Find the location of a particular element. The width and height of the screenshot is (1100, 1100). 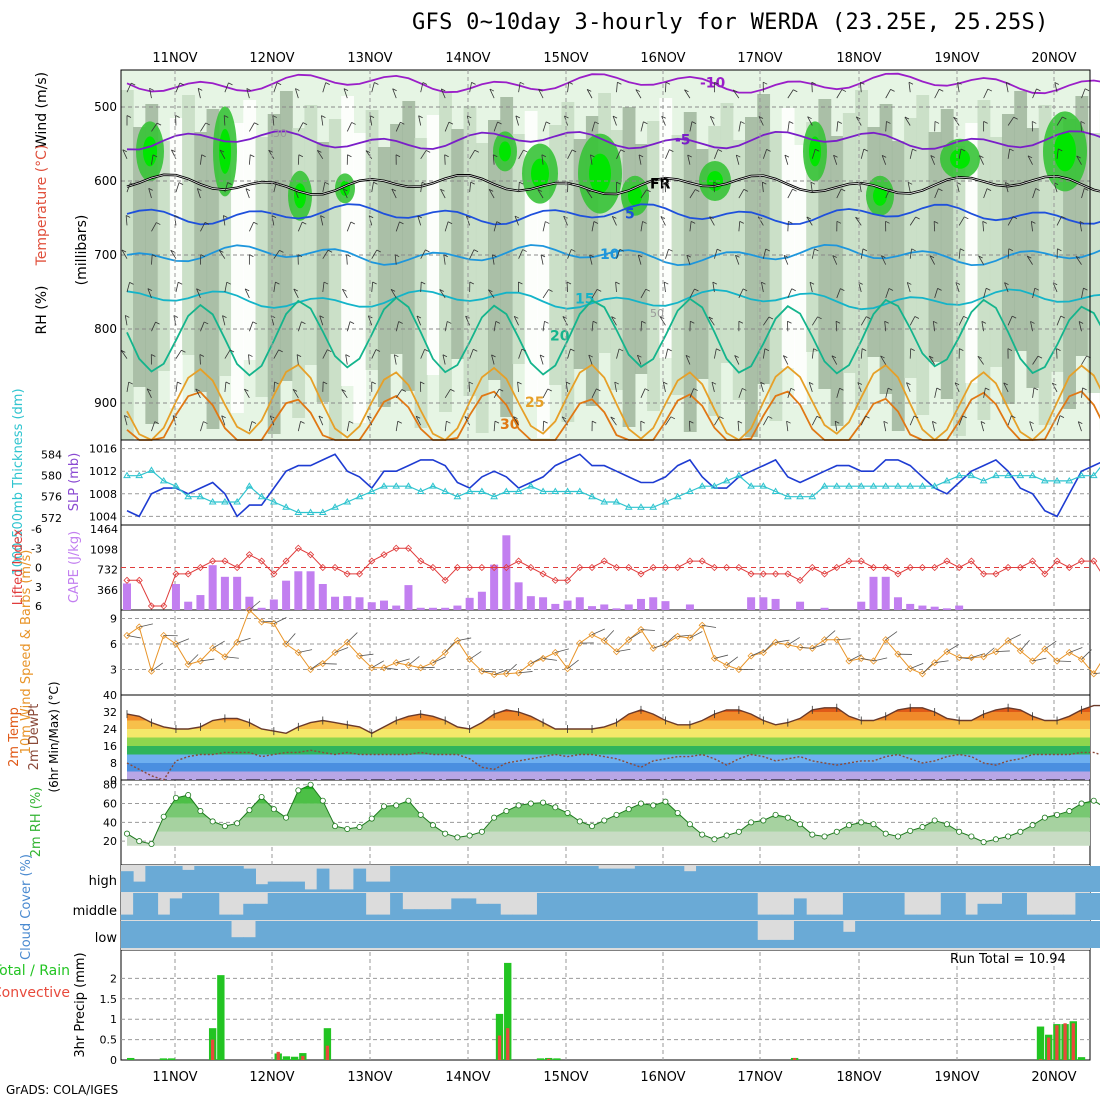

axis-label-wind10m: 10m Wind Speed & Barbs (m/s) is located at coordinates (26, 652).